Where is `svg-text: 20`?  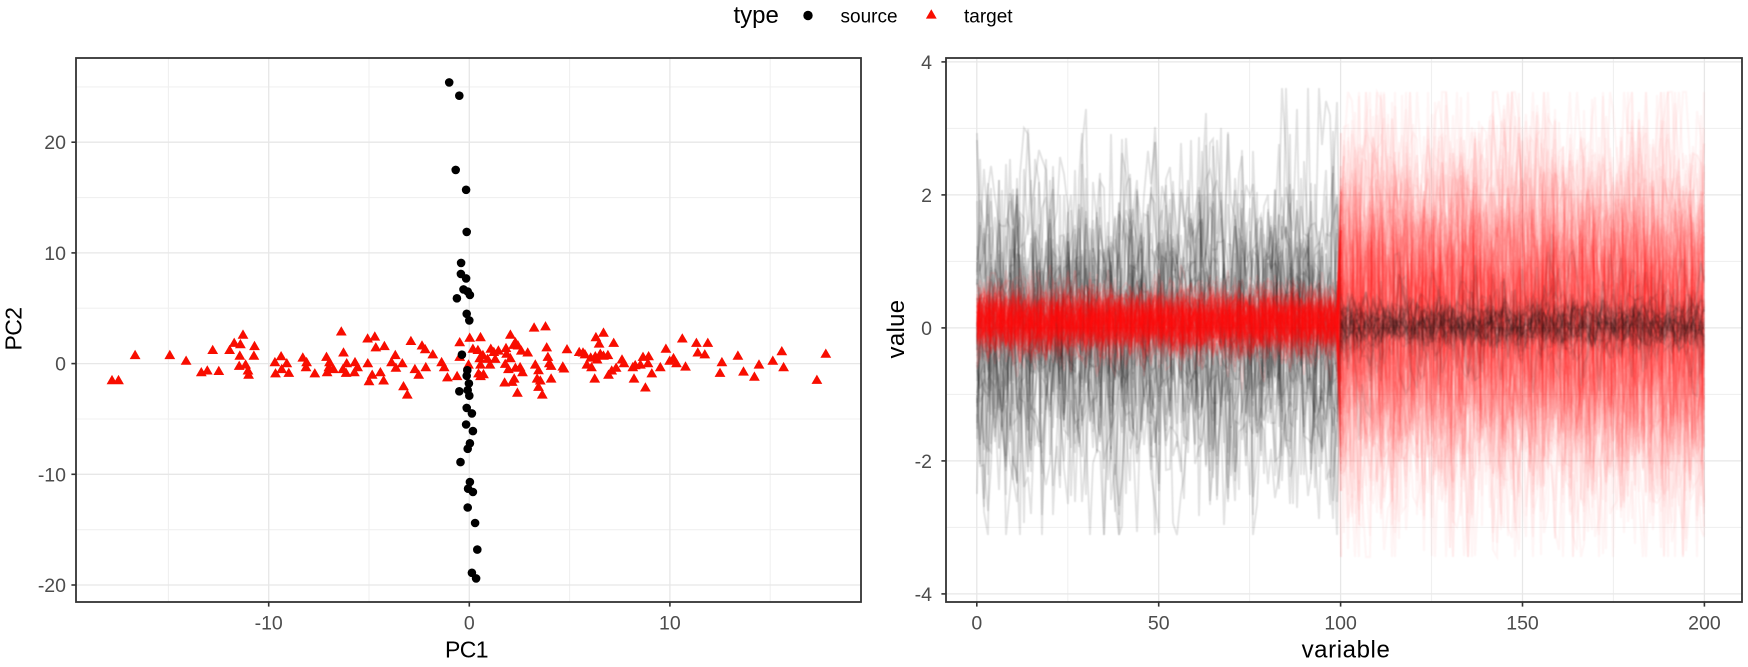
svg-text: 20 is located at coordinates (55, 143).